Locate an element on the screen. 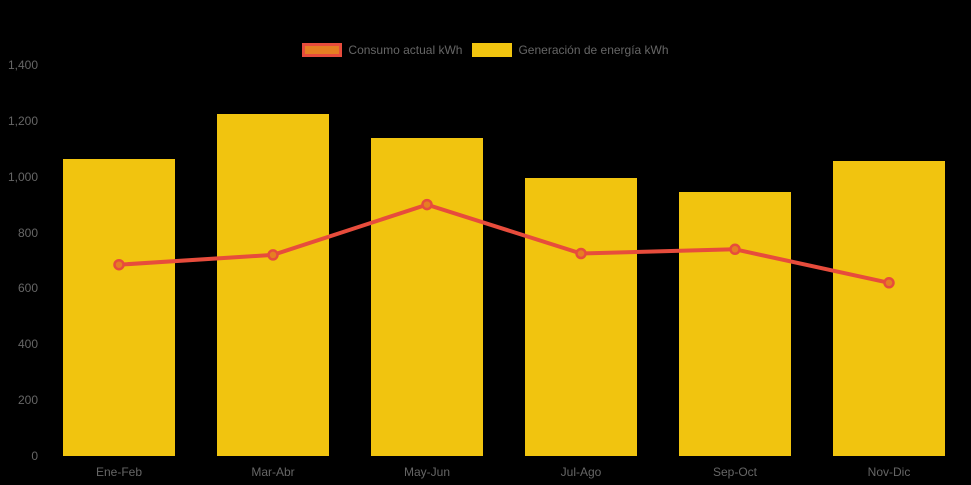 This screenshot has width=971, height=485. legend-label-generacion: Generación de energía kWh is located at coordinates (593, 50).